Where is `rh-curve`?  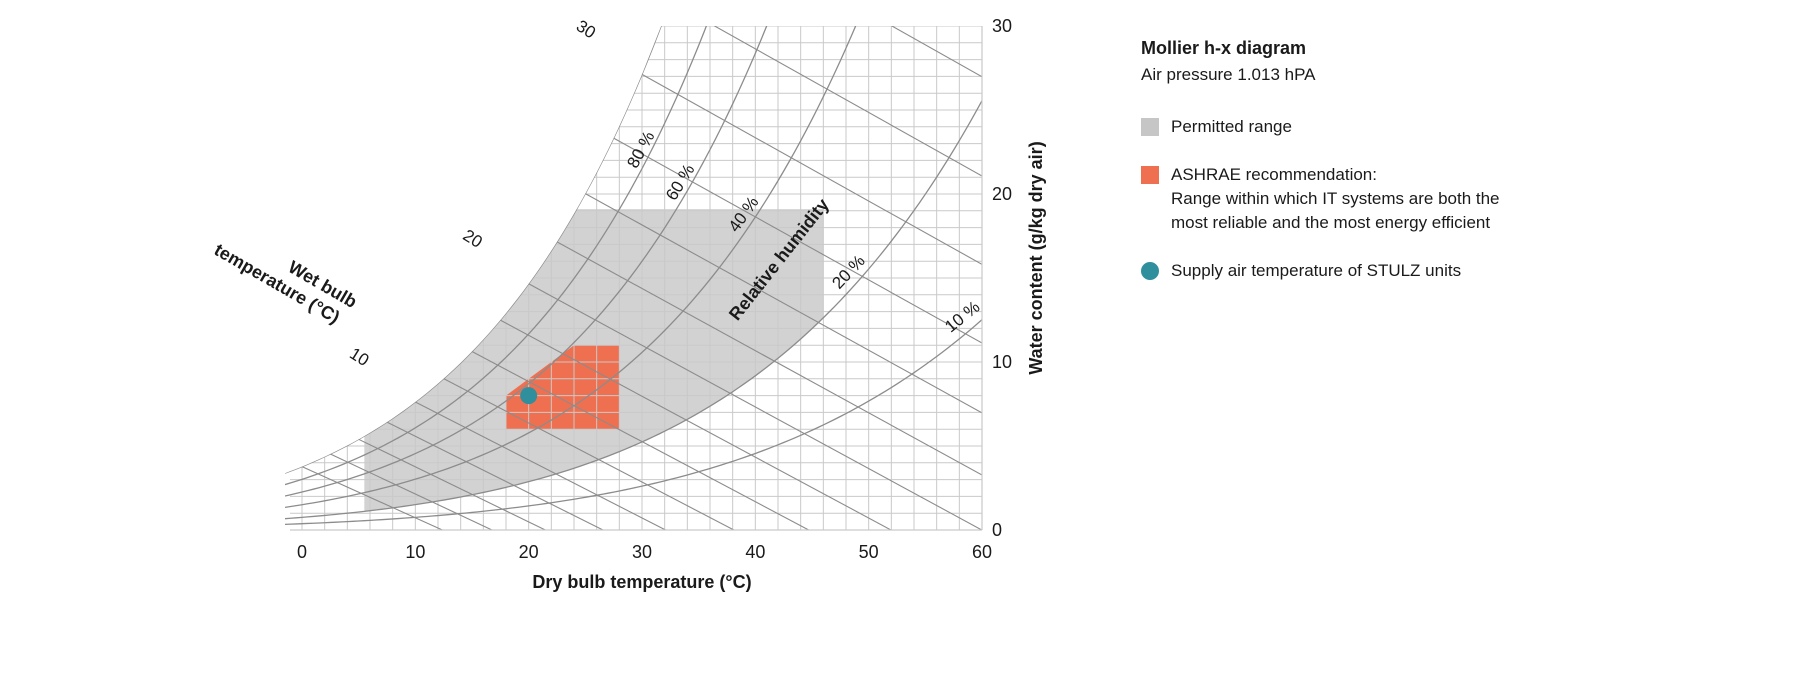 rh-curve is located at coordinates (633, 411).